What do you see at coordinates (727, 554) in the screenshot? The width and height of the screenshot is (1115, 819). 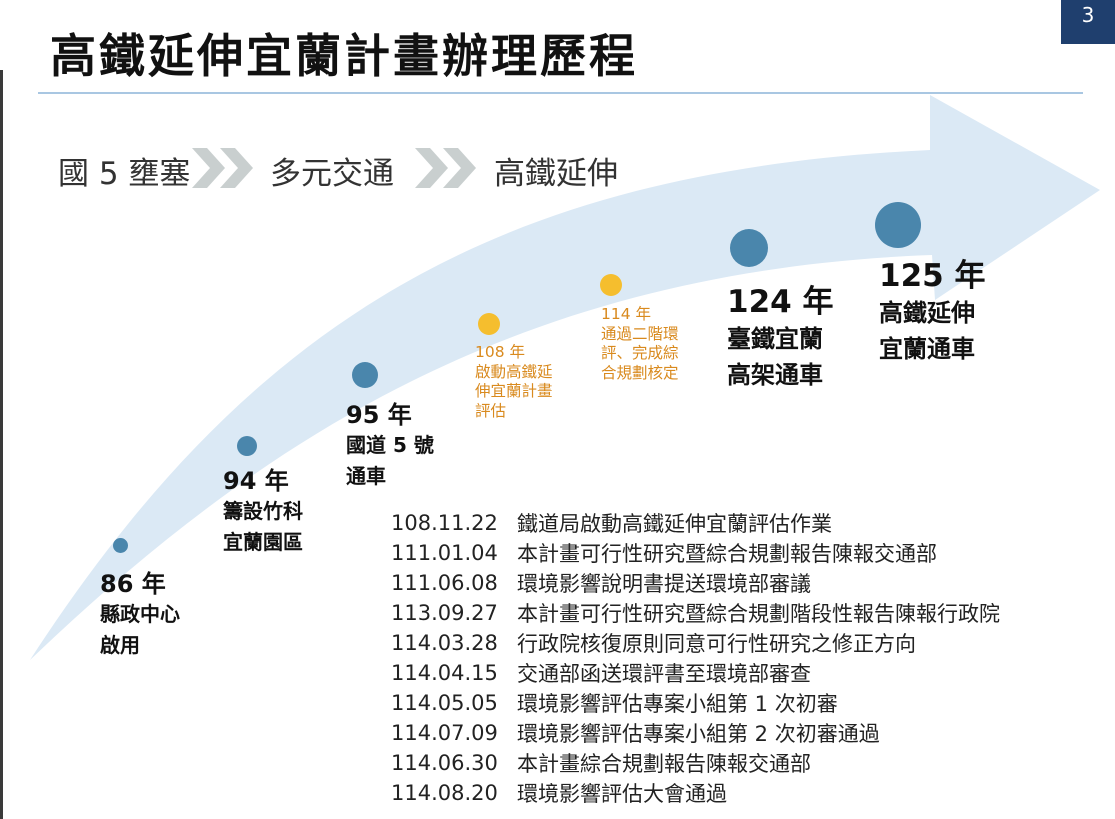 I see `event-text: 本計畫可行性研究暨綜合規劃報告陳報交通部` at bounding box center [727, 554].